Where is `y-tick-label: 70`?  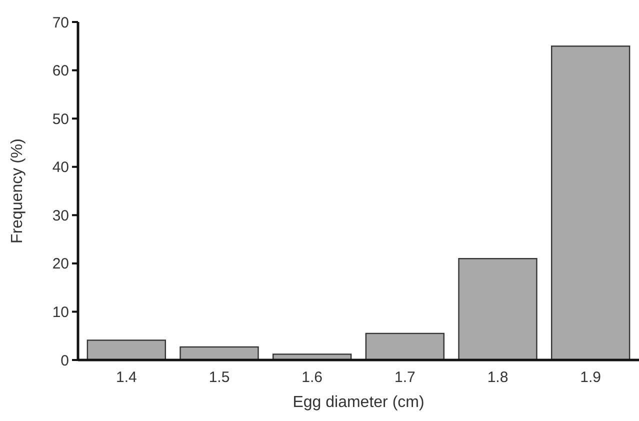
y-tick-label: 70 is located at coordinates (60, 23).